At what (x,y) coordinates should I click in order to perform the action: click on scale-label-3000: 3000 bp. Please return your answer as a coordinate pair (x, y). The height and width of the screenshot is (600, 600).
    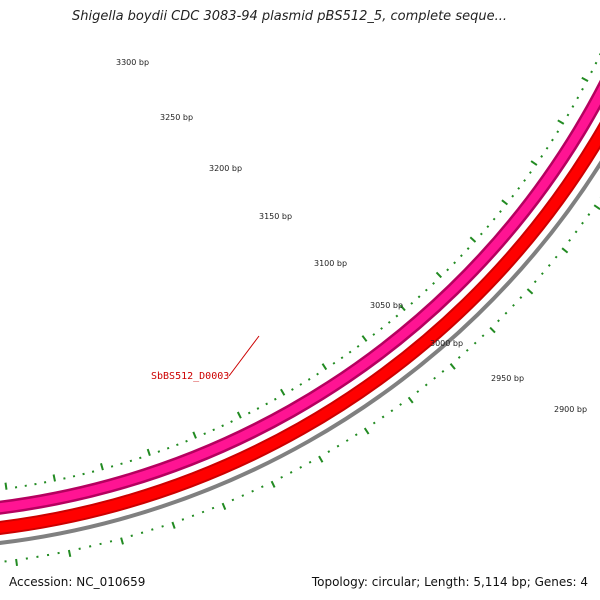
    Looking at the image, I should click on (446, 343).